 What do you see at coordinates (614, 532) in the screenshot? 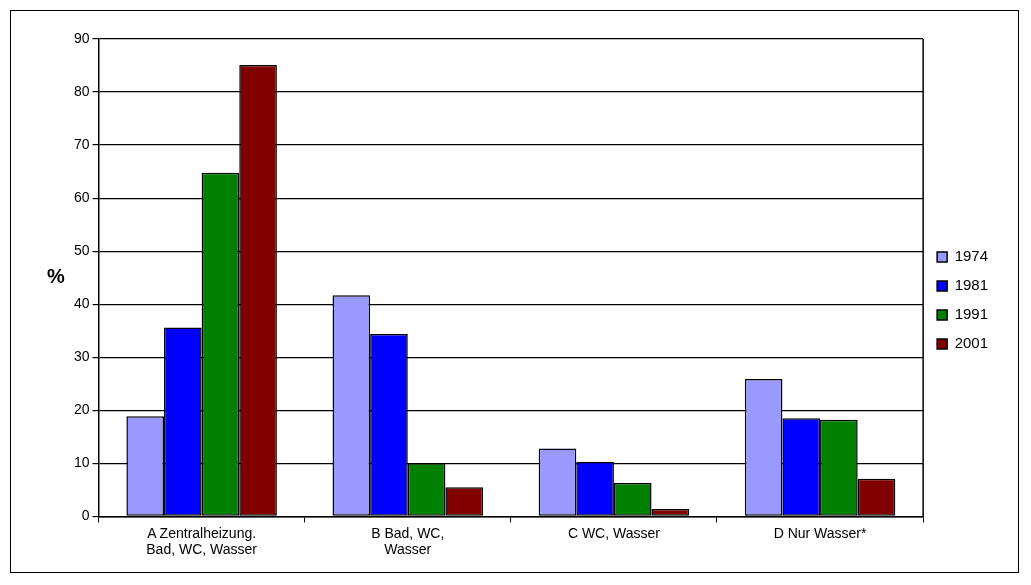
I see `x-tick-label: C WC, Wasser` at bounding box center [614, 532].